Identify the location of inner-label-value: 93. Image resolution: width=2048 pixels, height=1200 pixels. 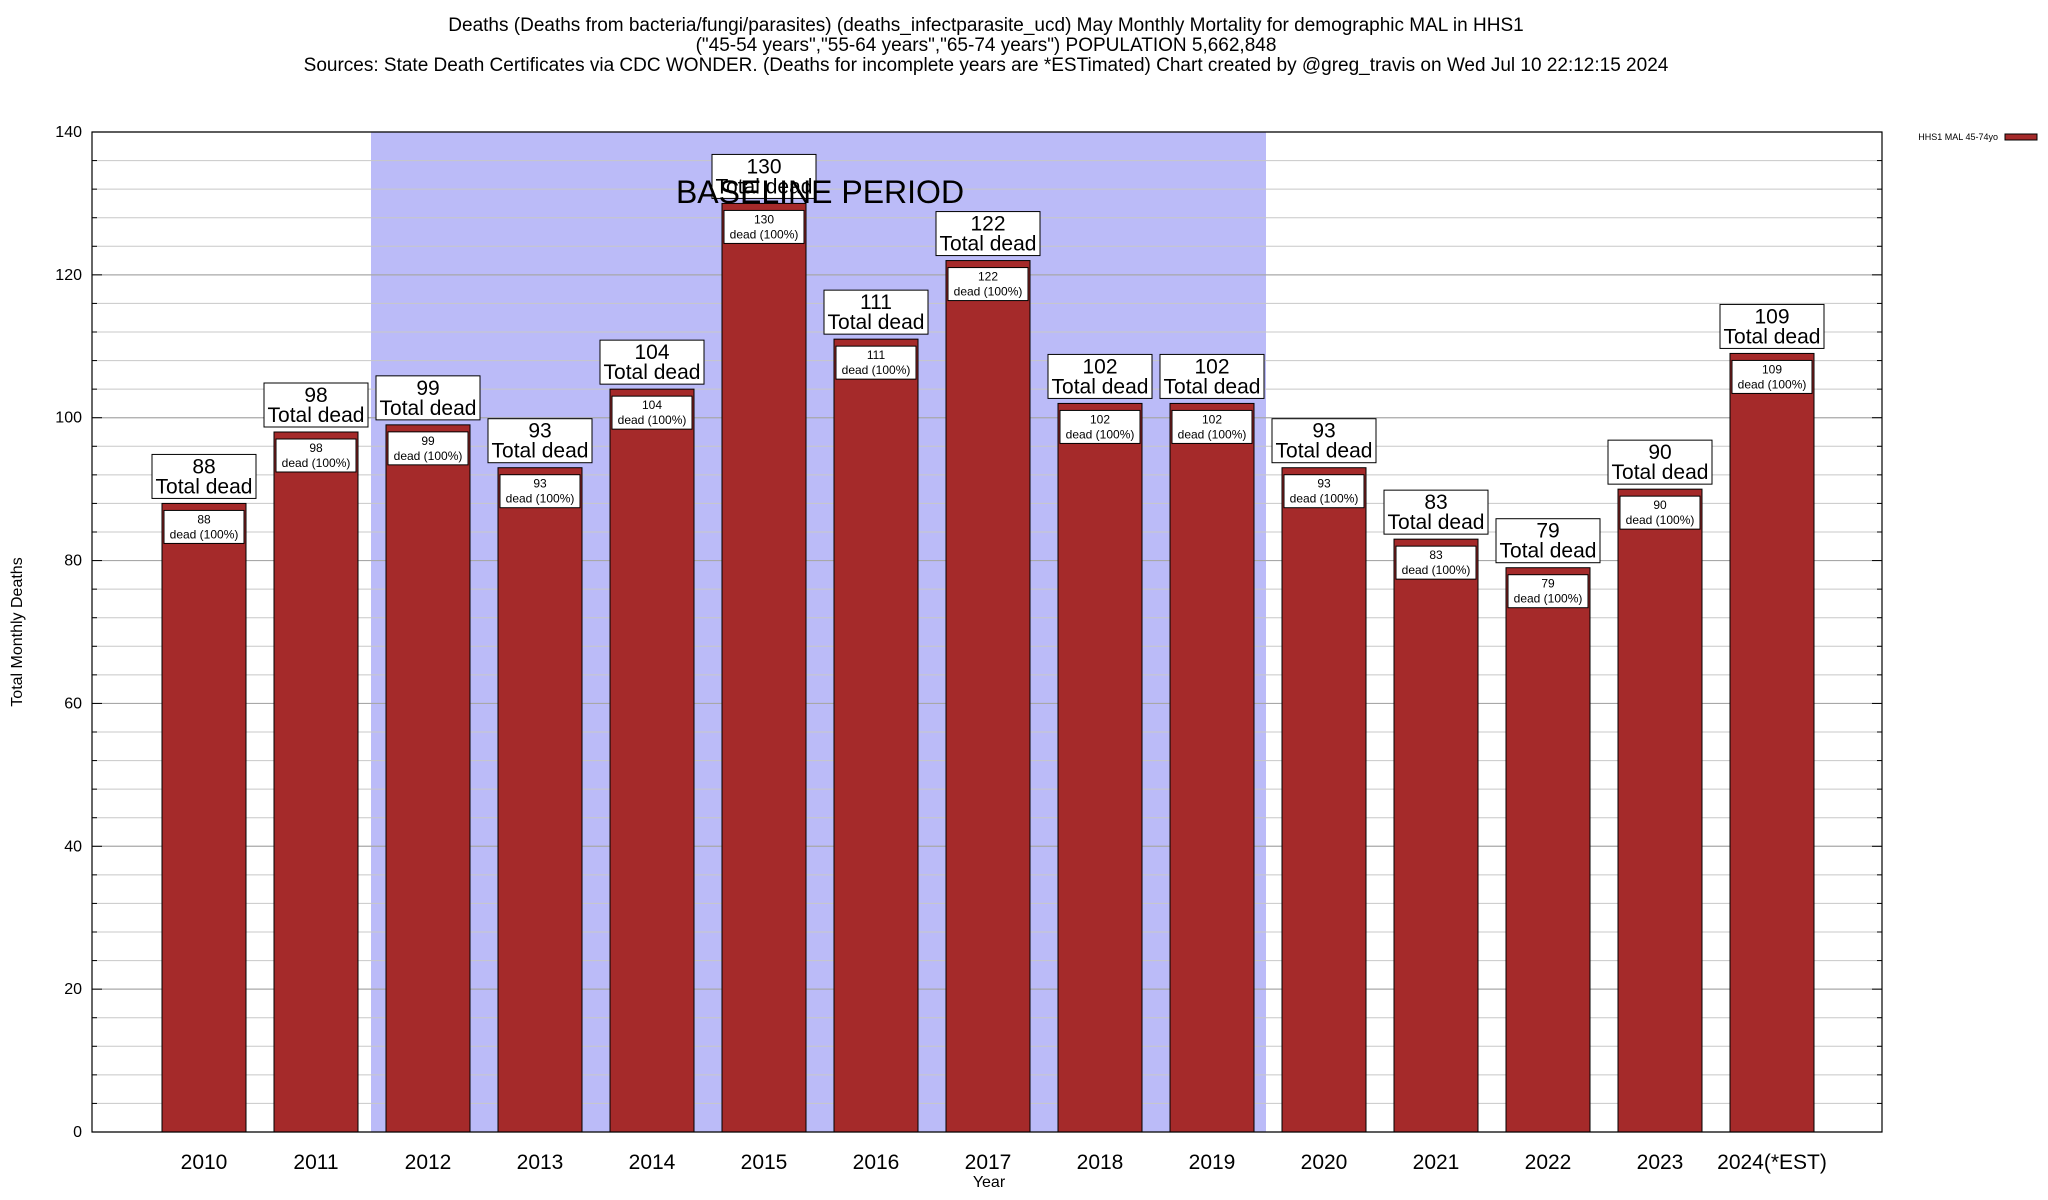
(540, 484).